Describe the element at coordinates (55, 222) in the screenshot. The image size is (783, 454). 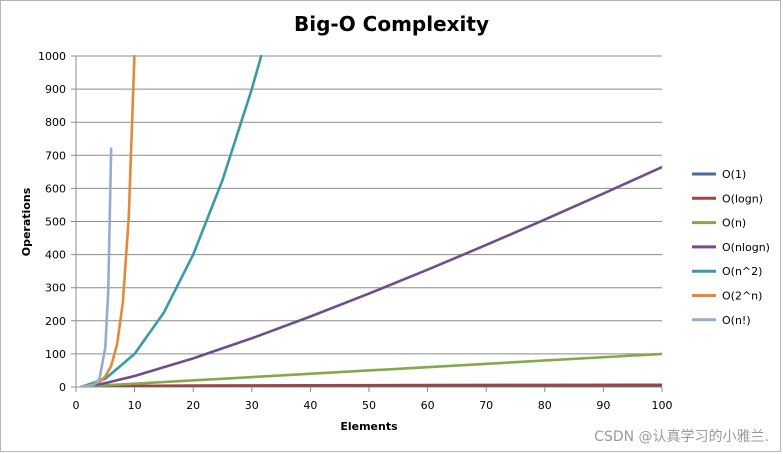
I see `y-tick-label-500: 500` at that location.